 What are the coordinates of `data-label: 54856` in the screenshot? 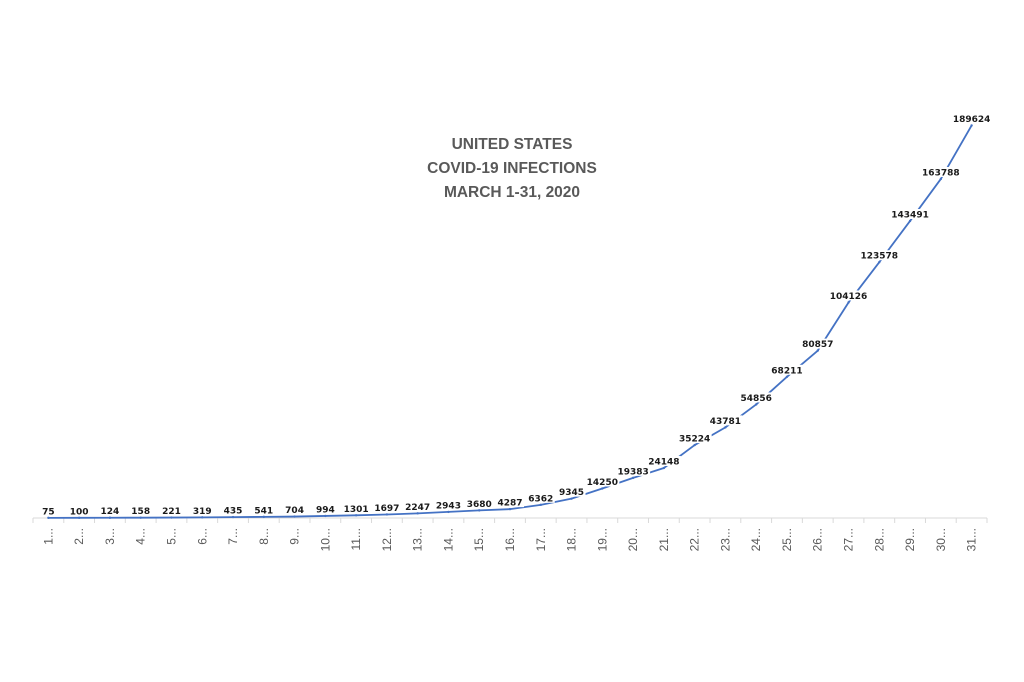 It's located at (756, 399).